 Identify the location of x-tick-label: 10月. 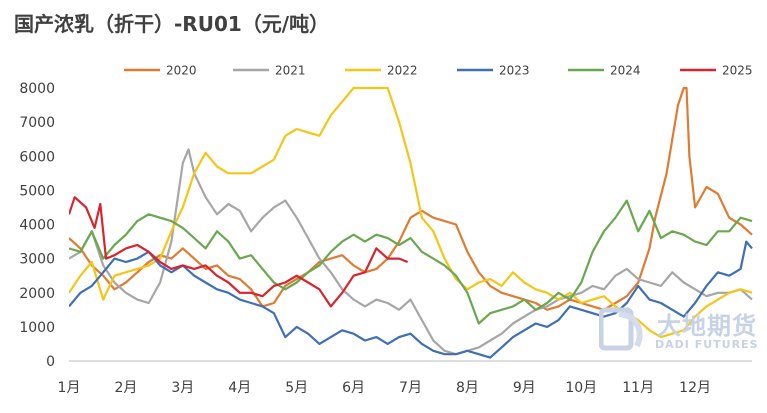
(581, 388).